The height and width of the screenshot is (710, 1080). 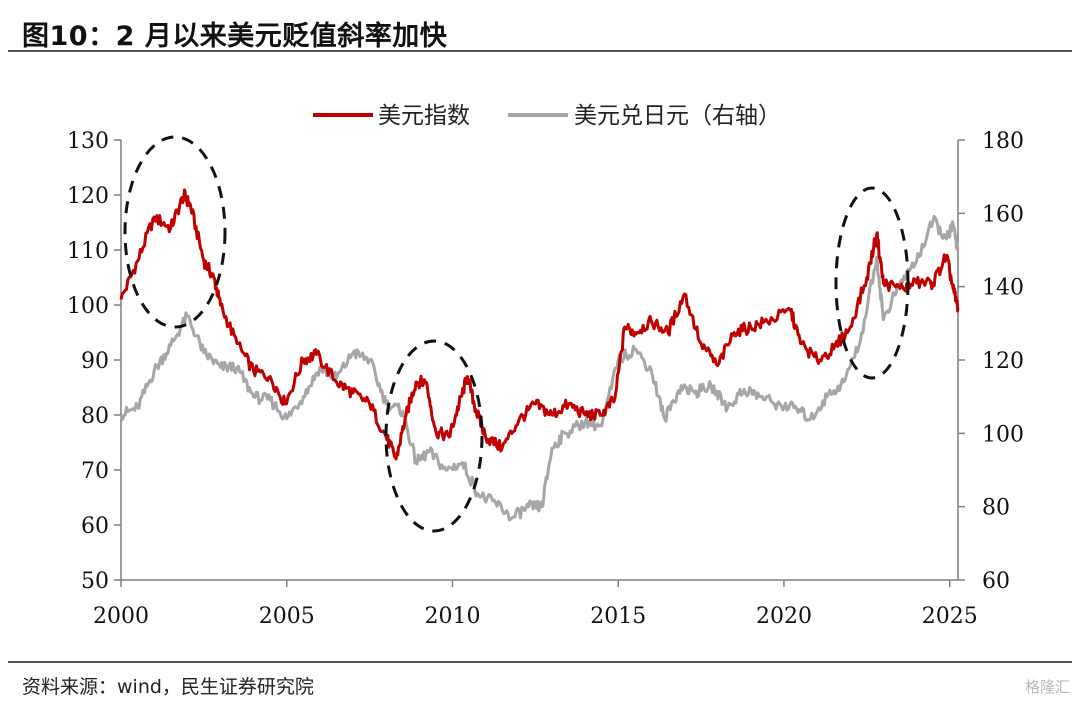 I want to click on right-tick-label: 60, so click(x=996, y=581).